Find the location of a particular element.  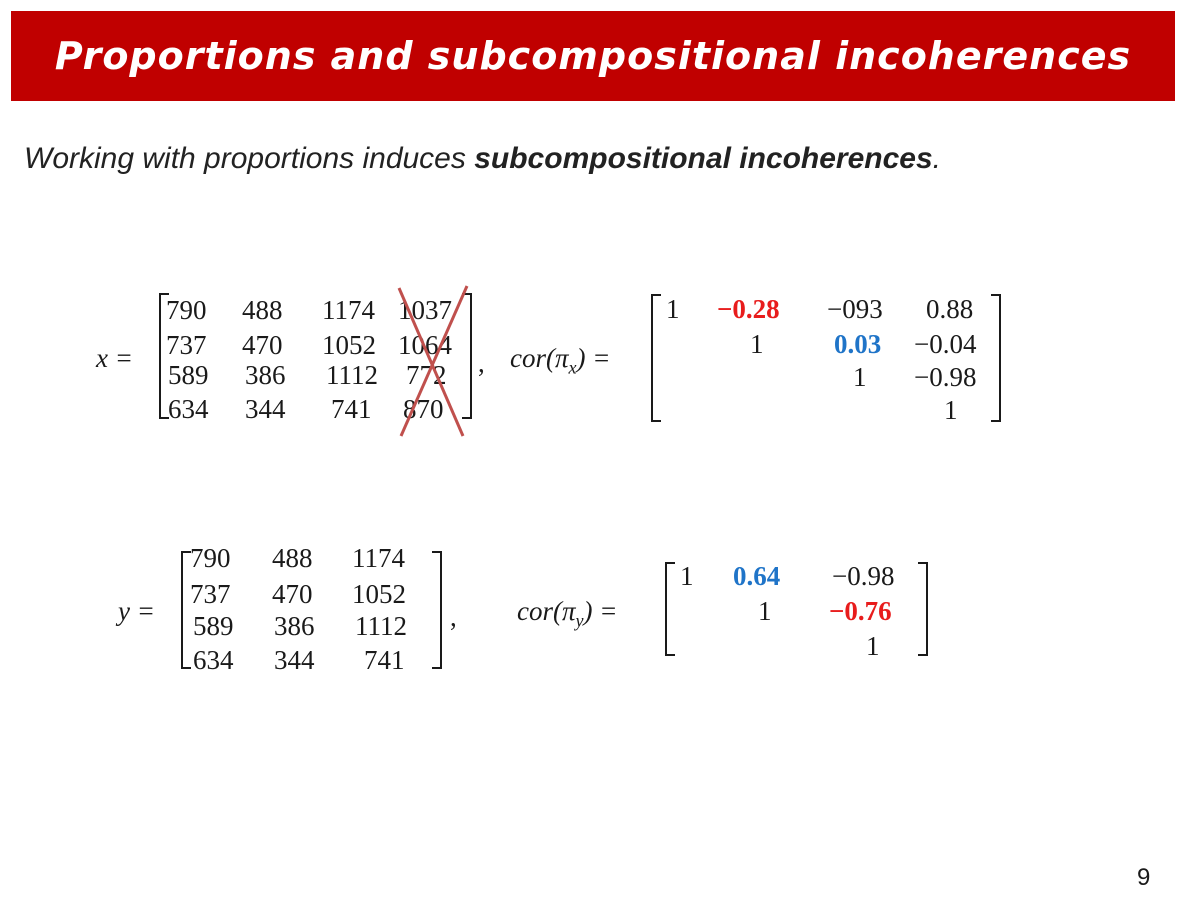

y-cell: 488 is located at coordinates (292, 558).